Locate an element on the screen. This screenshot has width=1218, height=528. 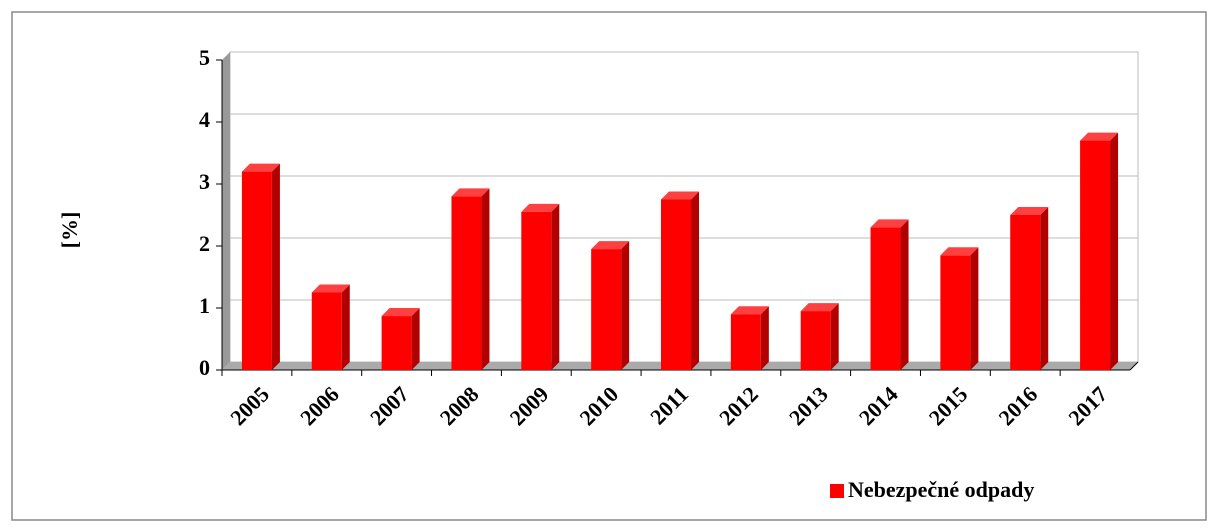
y-tick-label: 3 is located at coordinates (204, 181).